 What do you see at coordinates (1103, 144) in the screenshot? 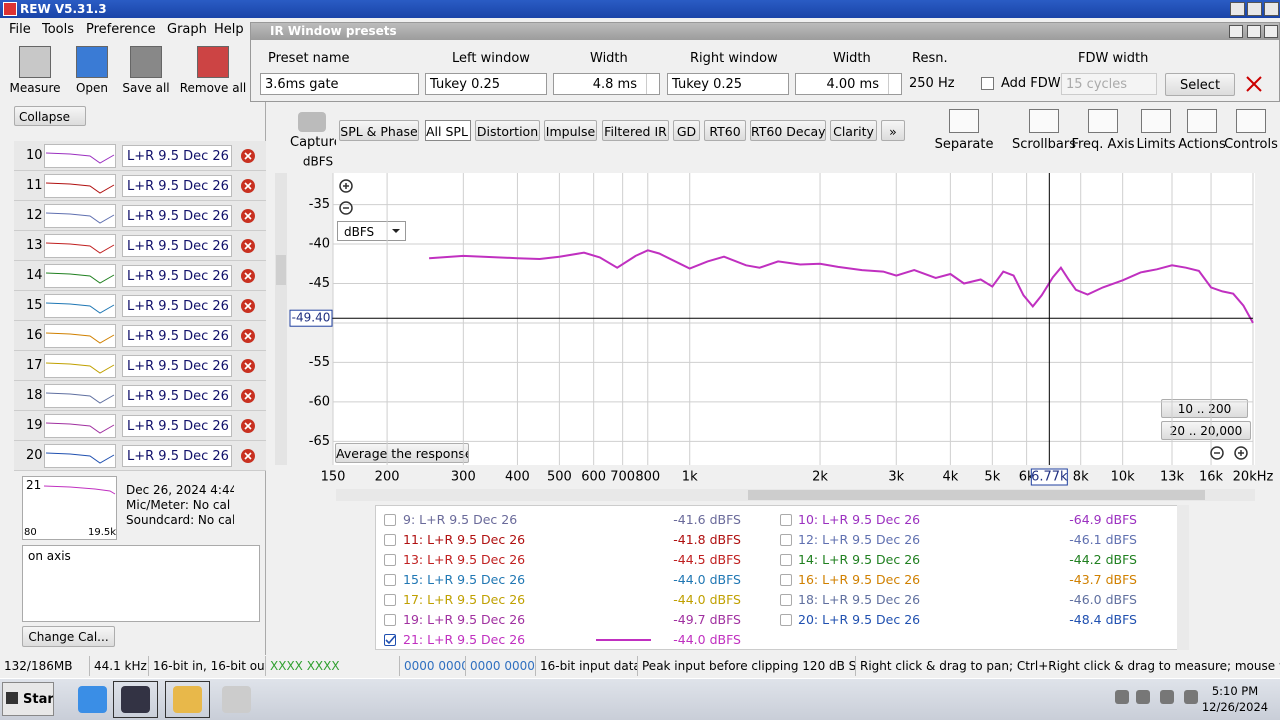
I see `tool-label: Freq. Axis` at bounding box center [1103, 144].